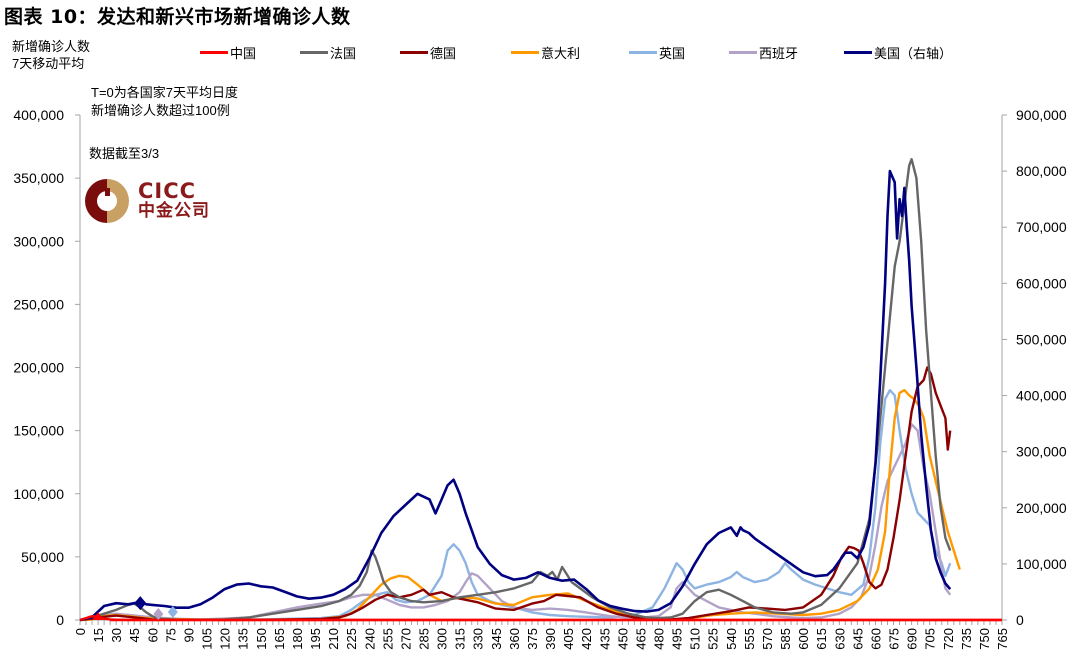 The height and width of the screenshot is (661, 1080). Describe the element at coordinates (821, 639) in the screenshot. I see `x-tick-label: 615` at that location.